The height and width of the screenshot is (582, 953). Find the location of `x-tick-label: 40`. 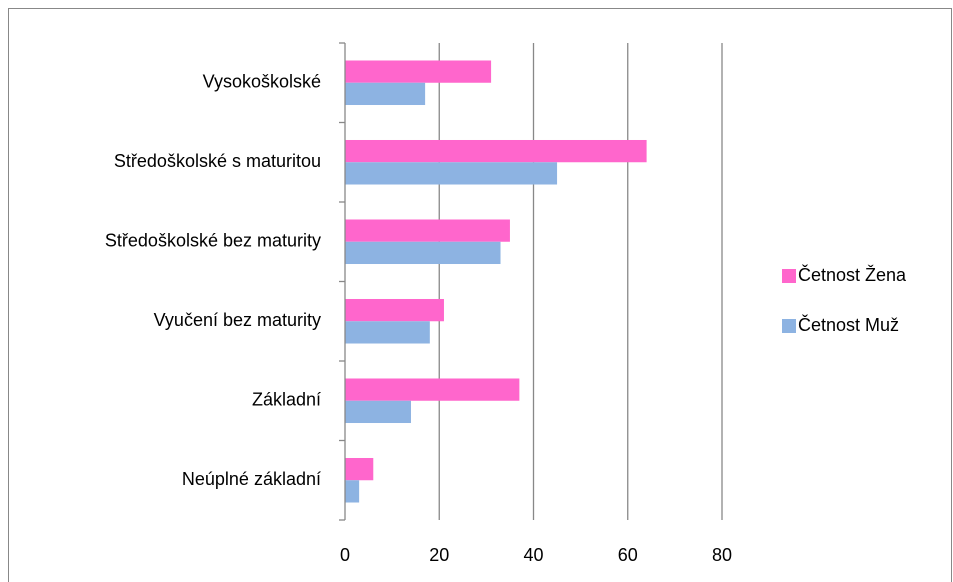

x-tick-label: 40 is located at coordinates (533, 555).